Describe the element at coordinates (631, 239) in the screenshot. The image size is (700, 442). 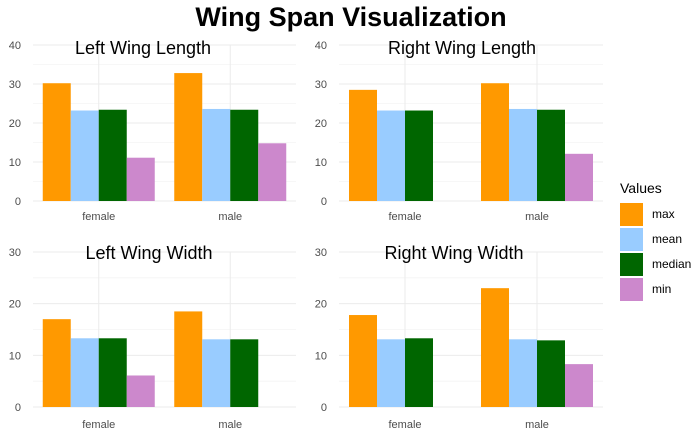
I see `legend-swatch-mean` at that location.